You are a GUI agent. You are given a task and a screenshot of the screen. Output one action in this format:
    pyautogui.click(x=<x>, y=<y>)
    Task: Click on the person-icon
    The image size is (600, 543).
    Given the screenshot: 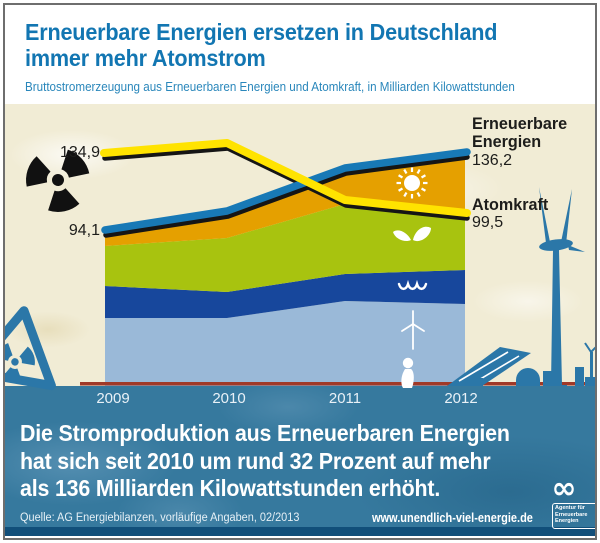 What is the action you would take?
    pyautogui.click(x=407, y=372)
    